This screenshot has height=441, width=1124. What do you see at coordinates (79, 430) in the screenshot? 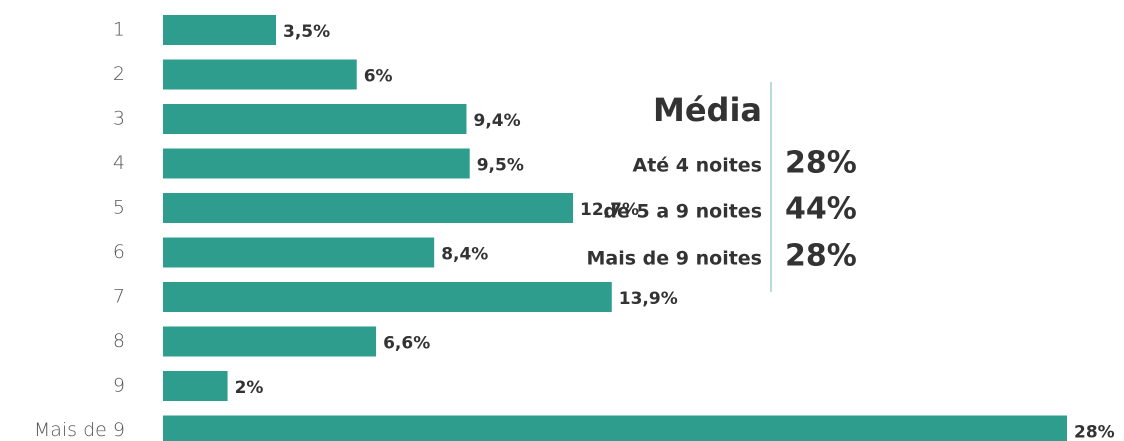
I see `category-label: Mais de 9` at bounding box center [79, 430].